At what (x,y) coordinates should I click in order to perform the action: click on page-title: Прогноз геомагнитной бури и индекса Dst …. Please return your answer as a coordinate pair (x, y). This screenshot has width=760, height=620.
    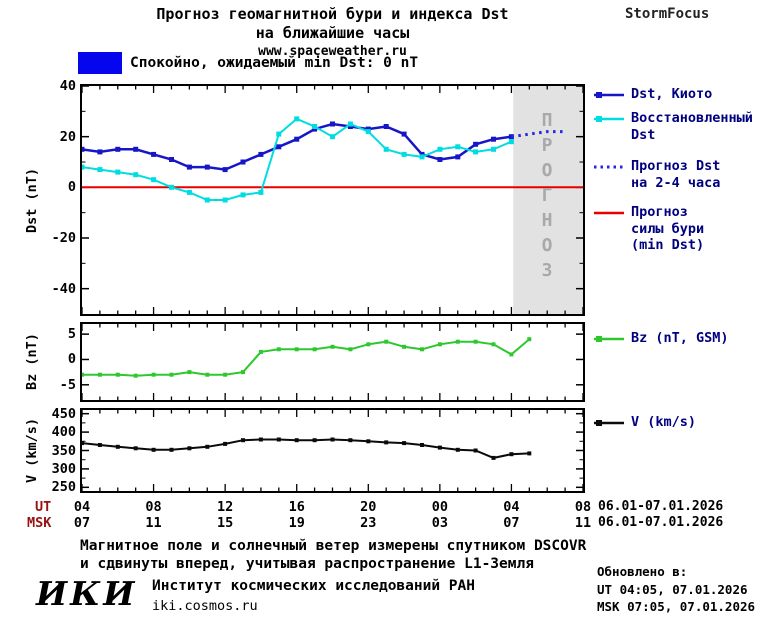
    Looking at the image, I should click on (332, 32).